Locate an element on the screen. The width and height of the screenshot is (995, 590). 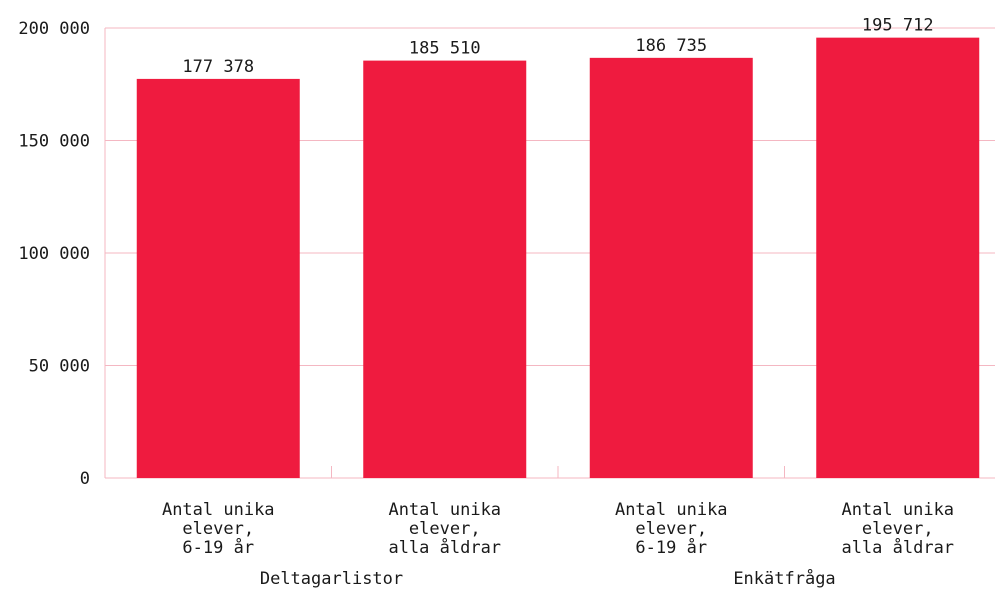
y-tick-label: 100 000 is located at coordinates (54, 254).